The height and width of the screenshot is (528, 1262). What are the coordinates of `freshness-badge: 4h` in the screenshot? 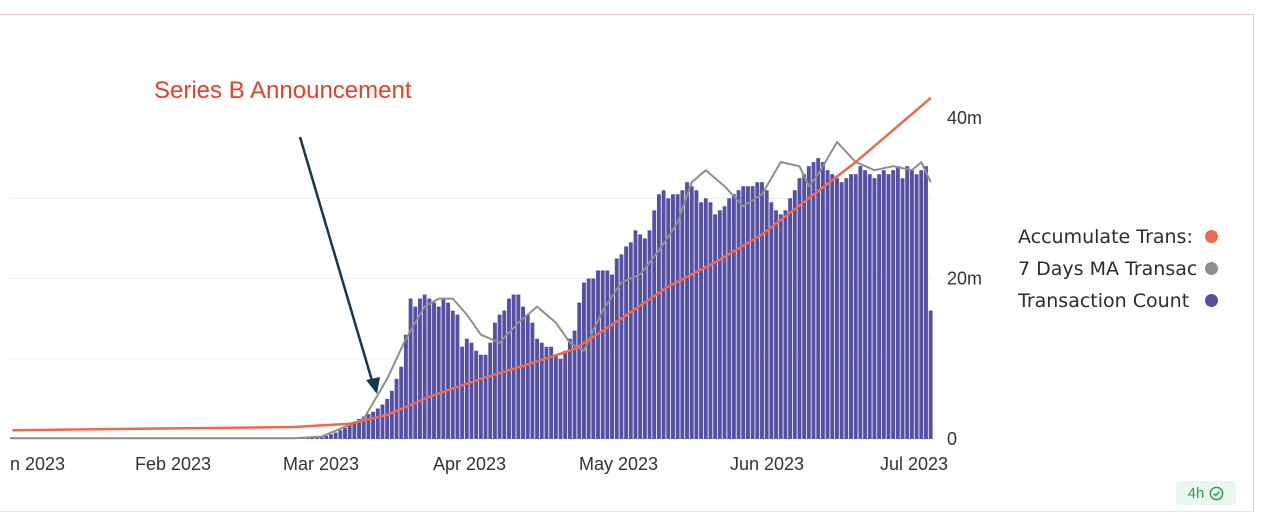 It's located at (1206, 493).